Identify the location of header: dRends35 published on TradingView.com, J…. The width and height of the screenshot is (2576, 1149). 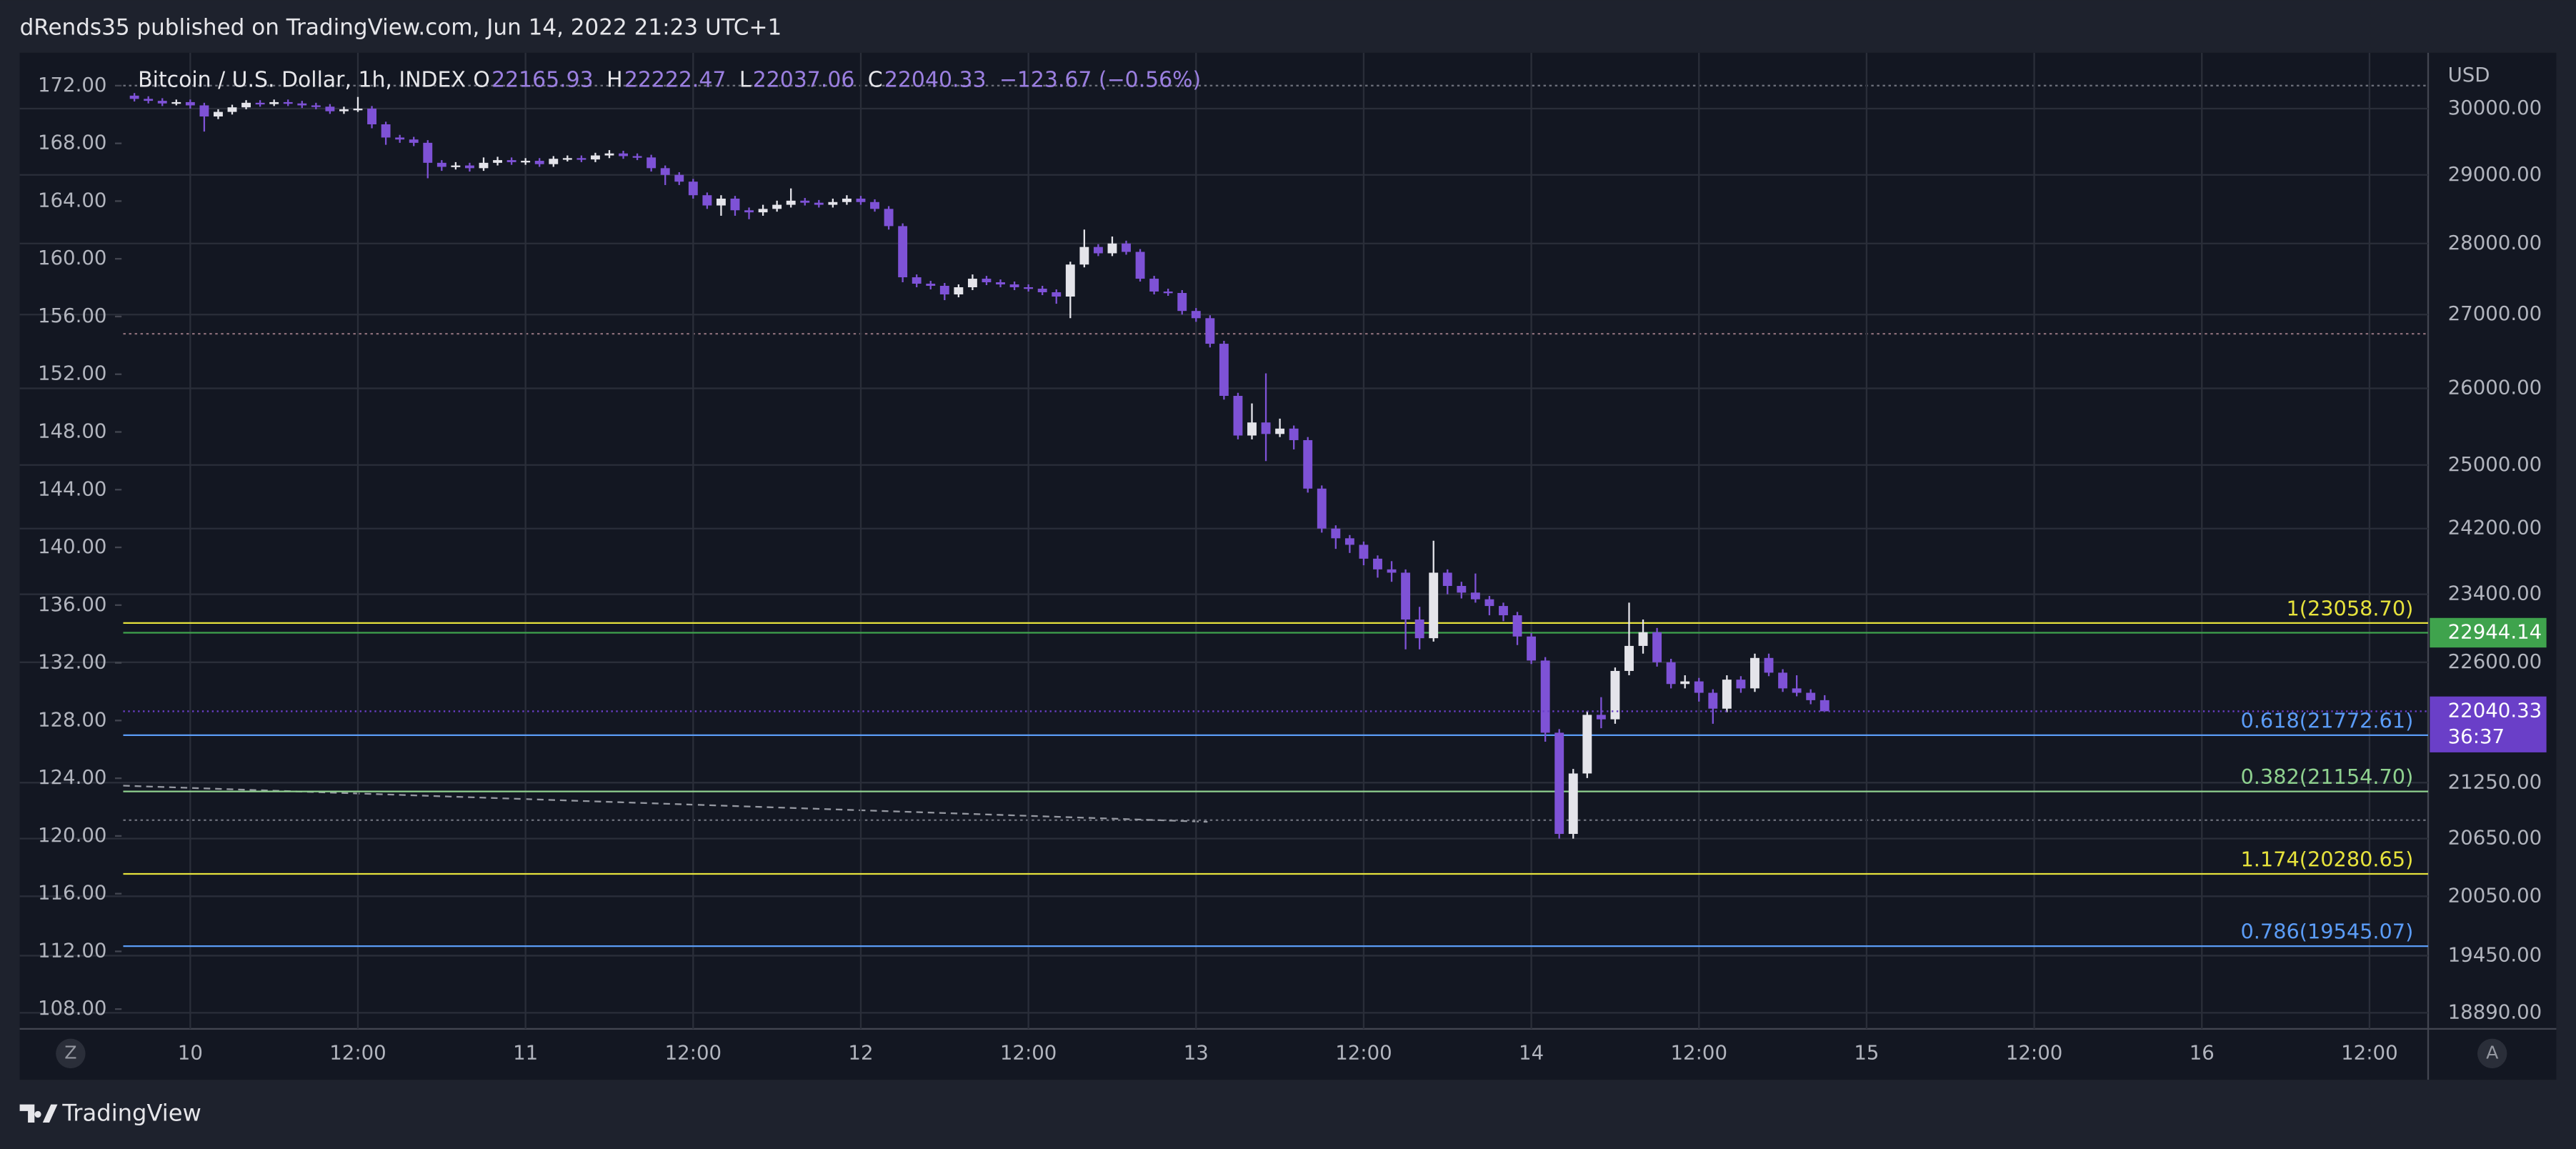
(401, 27).